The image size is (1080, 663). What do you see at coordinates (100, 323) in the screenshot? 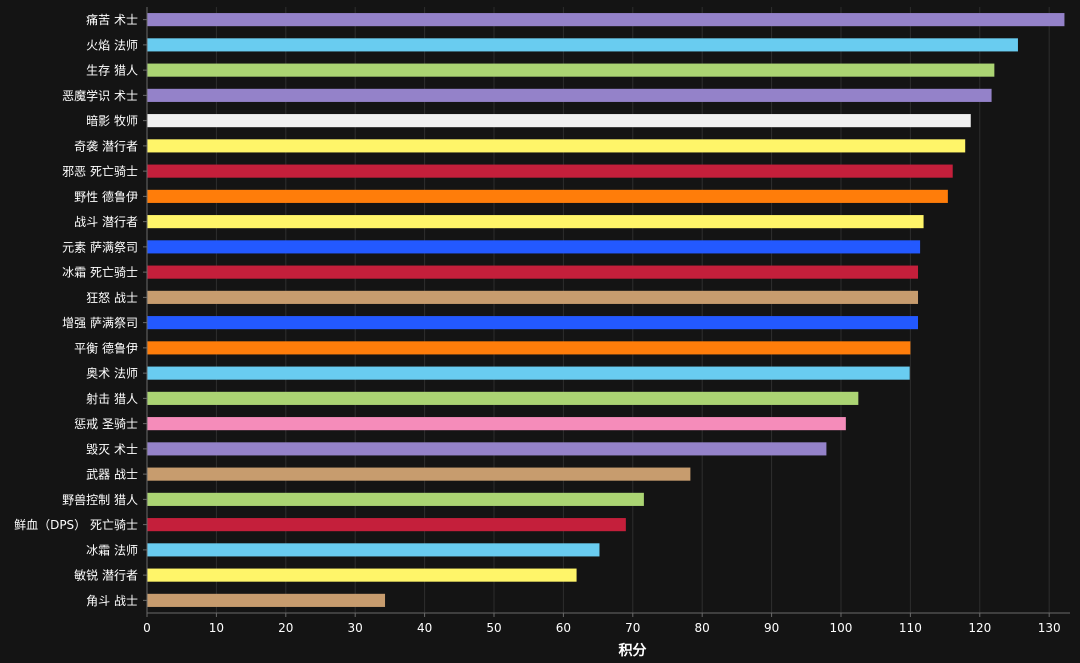
I see `category-label: 增强 萨满祭司` at bounding box center [100, 323].